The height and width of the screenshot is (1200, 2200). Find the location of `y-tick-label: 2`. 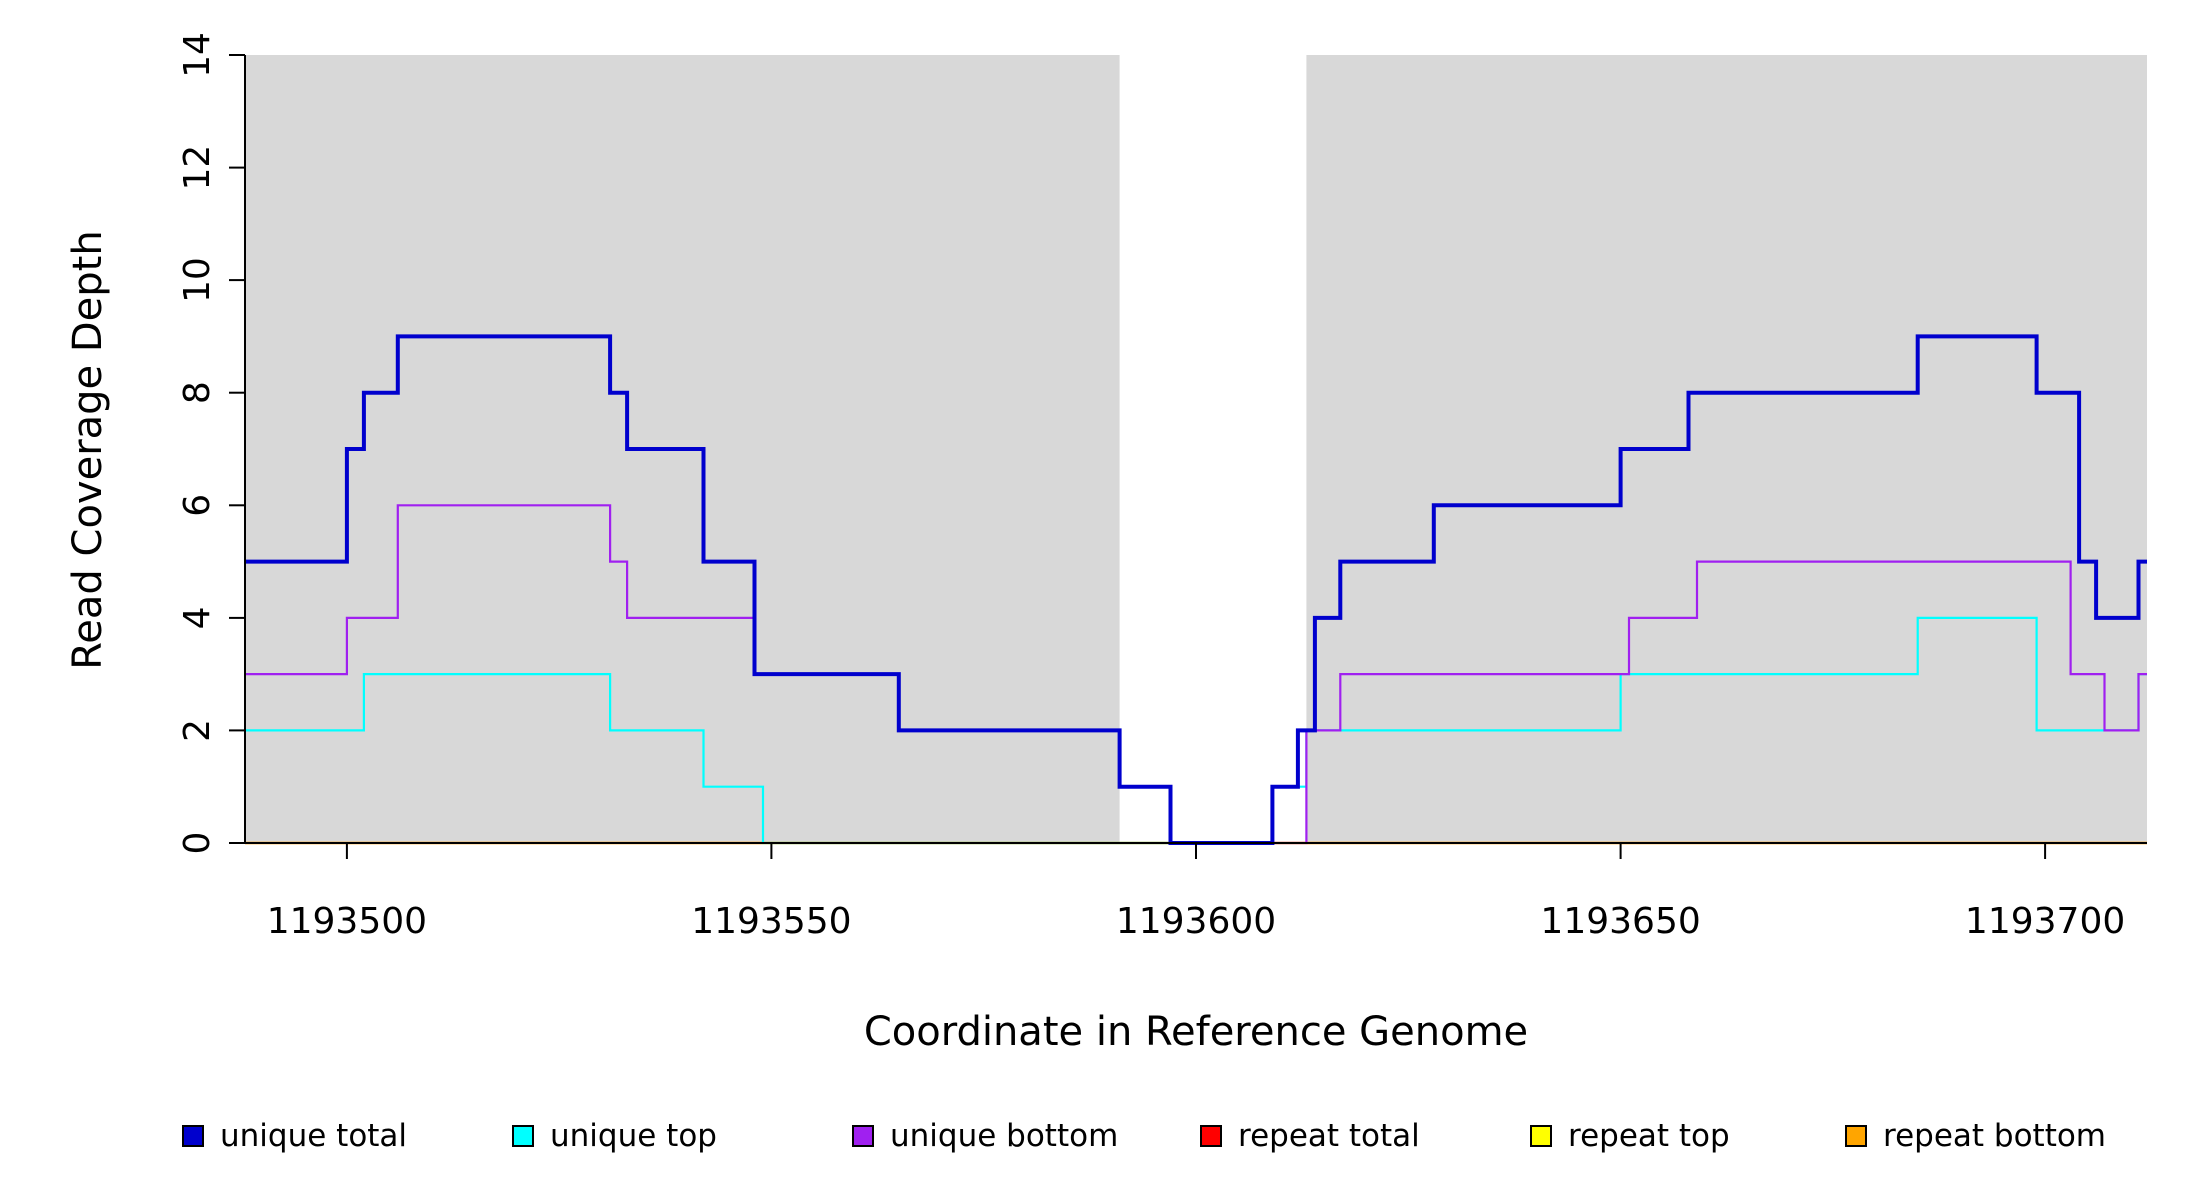

y-tick-label: 2 is located at coordinates (197, 730).